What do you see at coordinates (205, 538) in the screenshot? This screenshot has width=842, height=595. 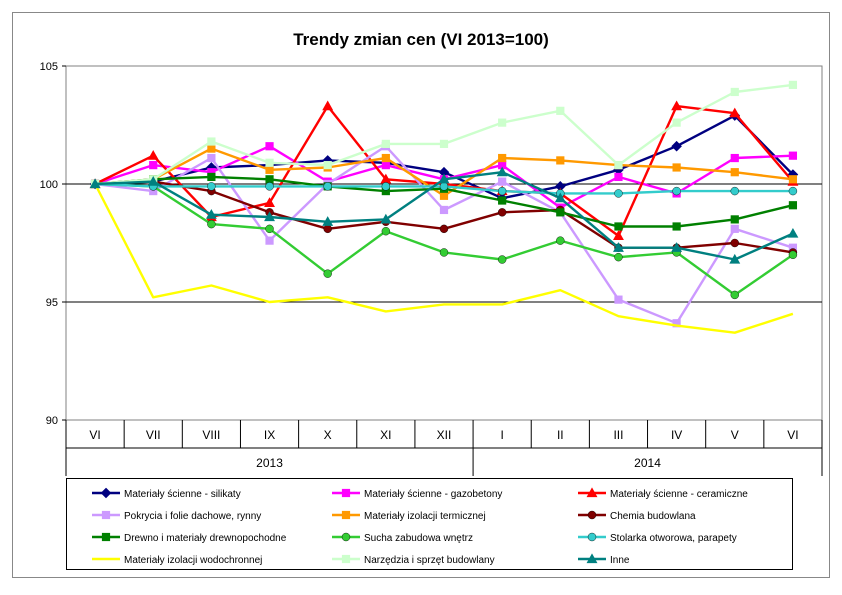 I see `legend-label: Drewno i materiały drewnopochodne` at bounding box center [205, 538].